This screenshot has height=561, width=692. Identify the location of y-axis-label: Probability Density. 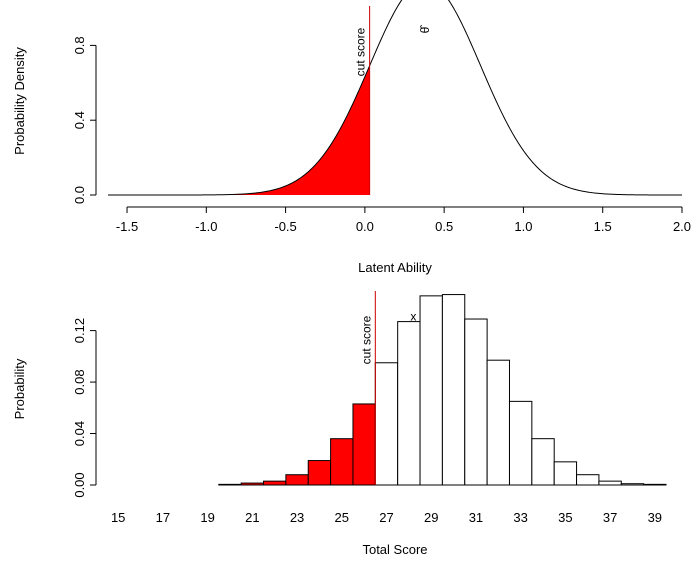
(19, 101).